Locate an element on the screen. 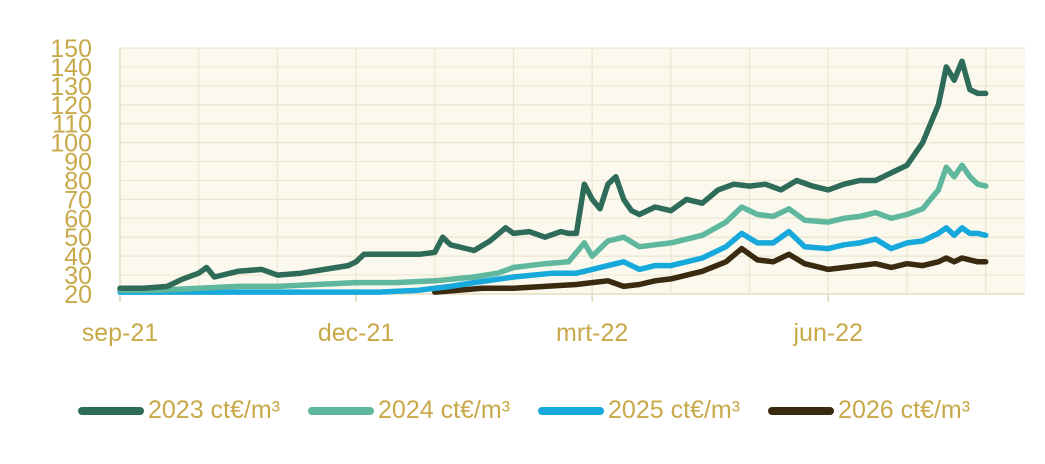 The width and height of the screenshot is (1045, 464). x-tick-label: mrt-22 is located at coordinates (592, 333).